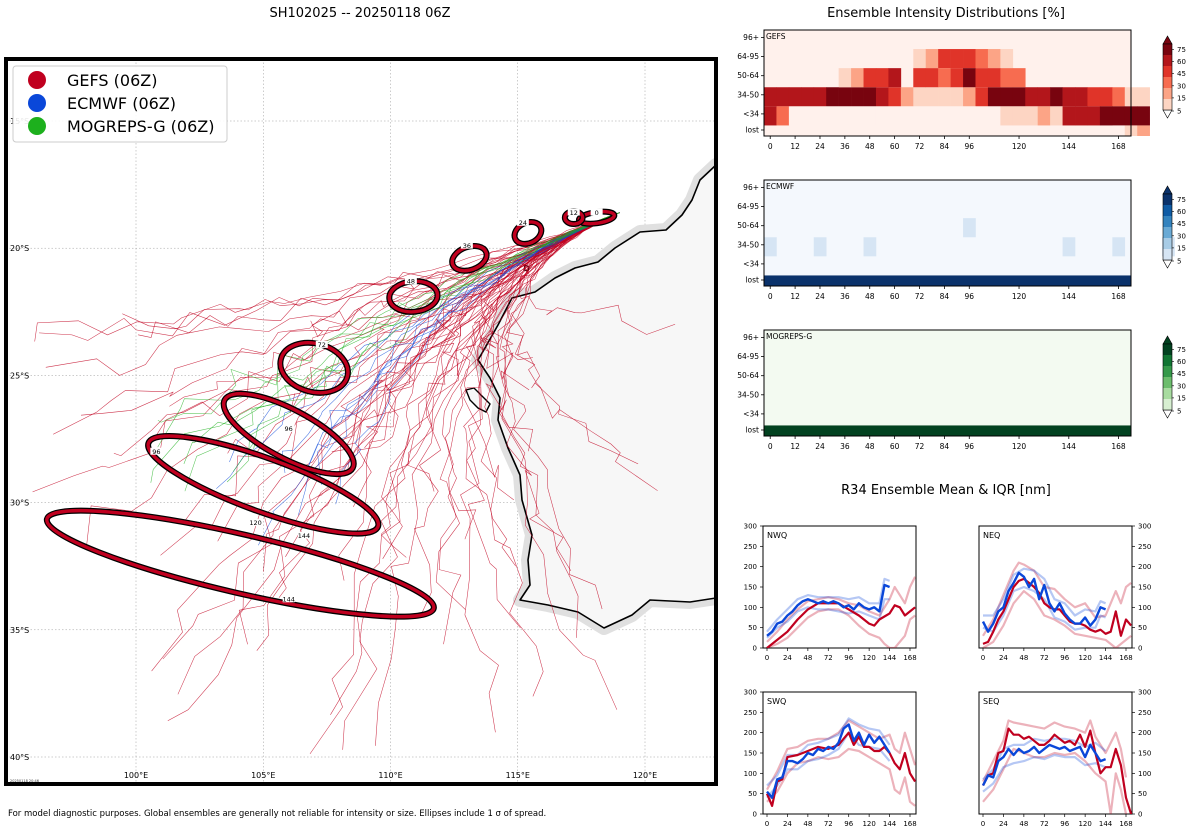 The height and width of the screenshot is (840, 1200). What do you see at coordinates (1179, 262) in the screenshot?
I see `colorbar-label: 5` at bounding box center [1179, 262].